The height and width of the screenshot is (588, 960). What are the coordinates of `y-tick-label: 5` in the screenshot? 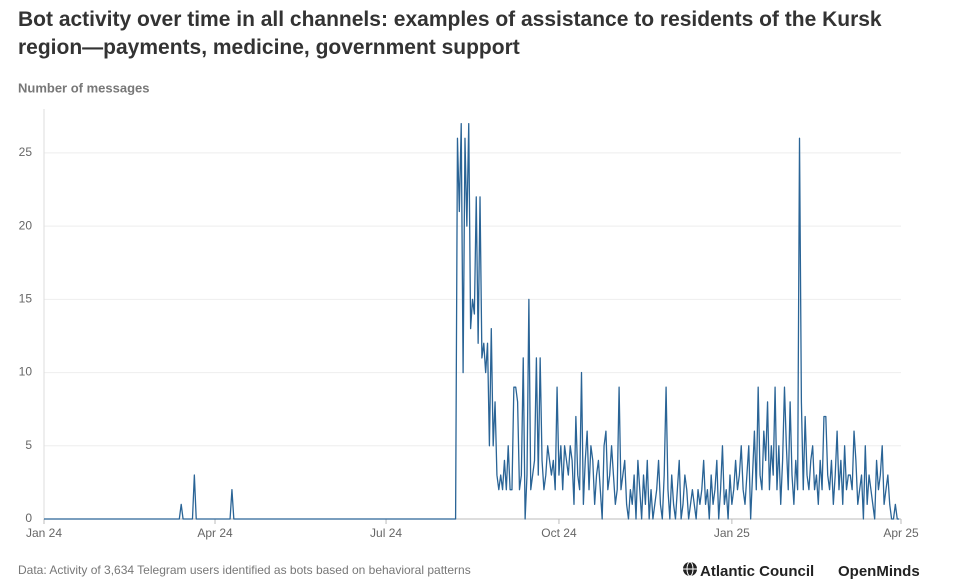 It's located at (28, 445).